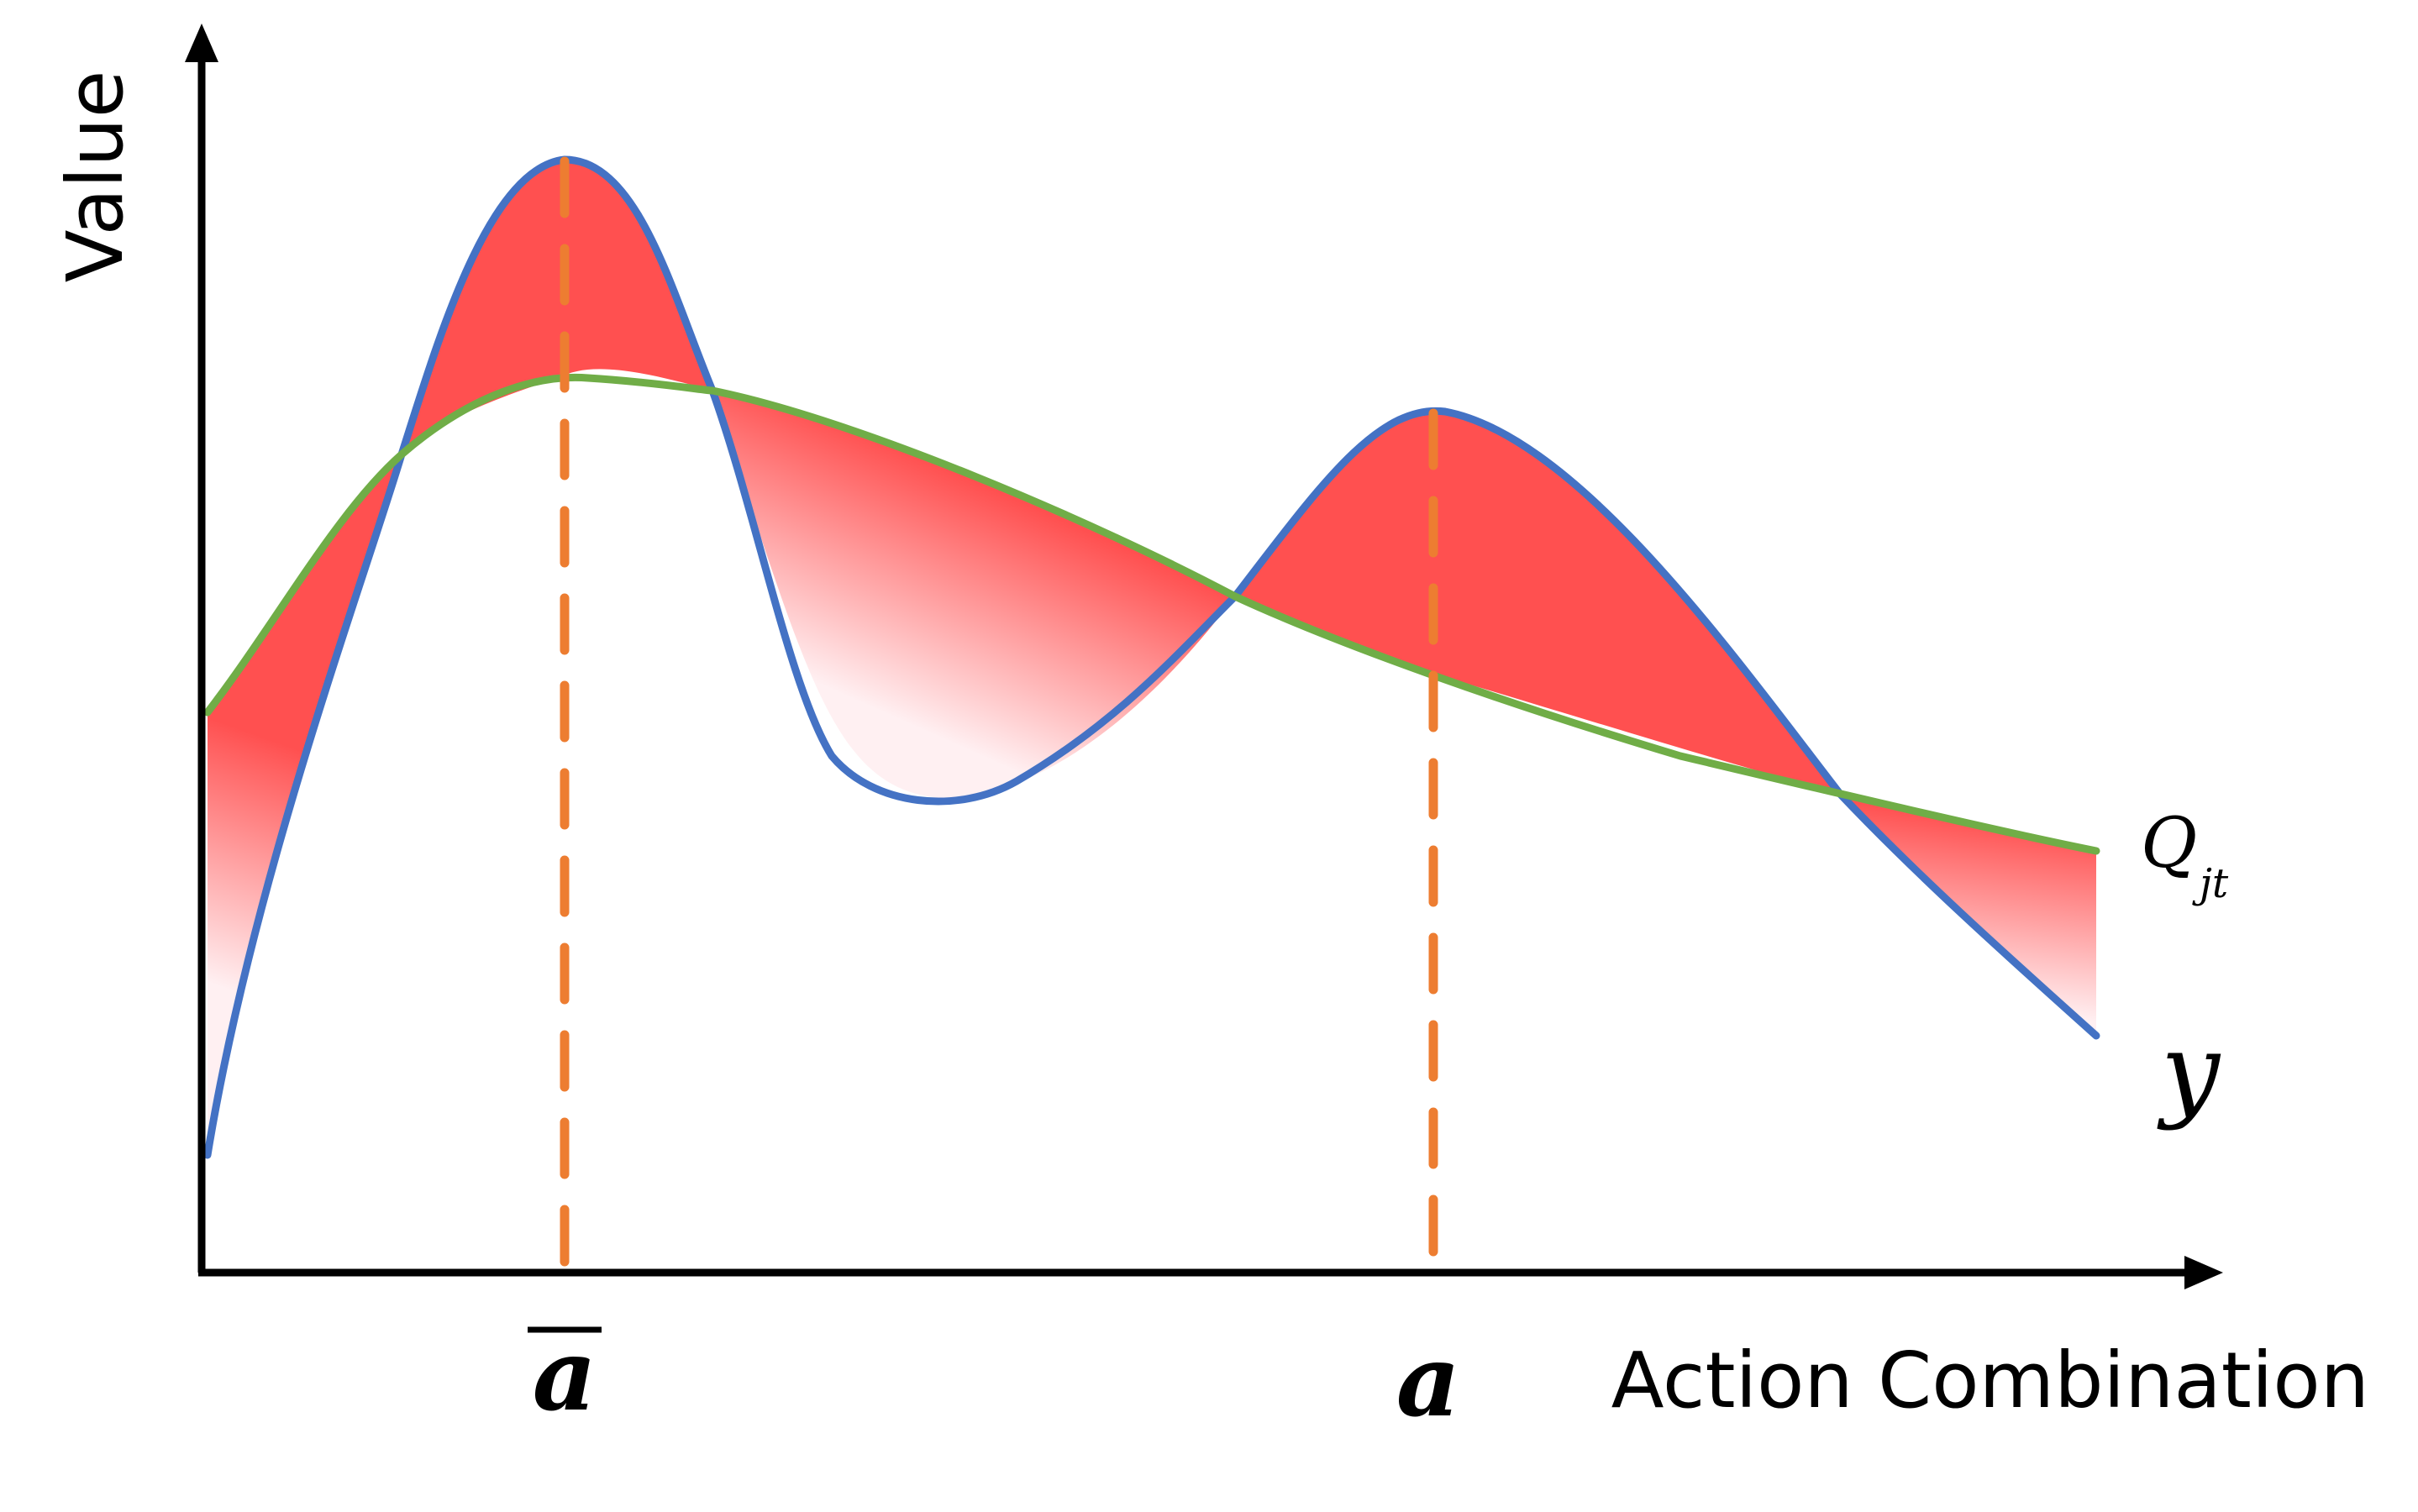 The image size is (2418, 1512). Describe the element at coordinates (2189, 1071) in the screenshot. I see `y-curve-label: y` at that location.